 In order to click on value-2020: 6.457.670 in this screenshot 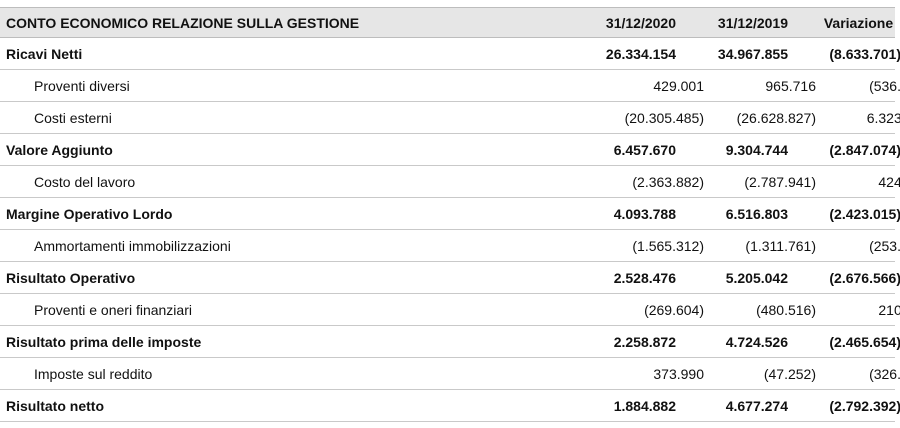, I will do `click(644, 149)`.